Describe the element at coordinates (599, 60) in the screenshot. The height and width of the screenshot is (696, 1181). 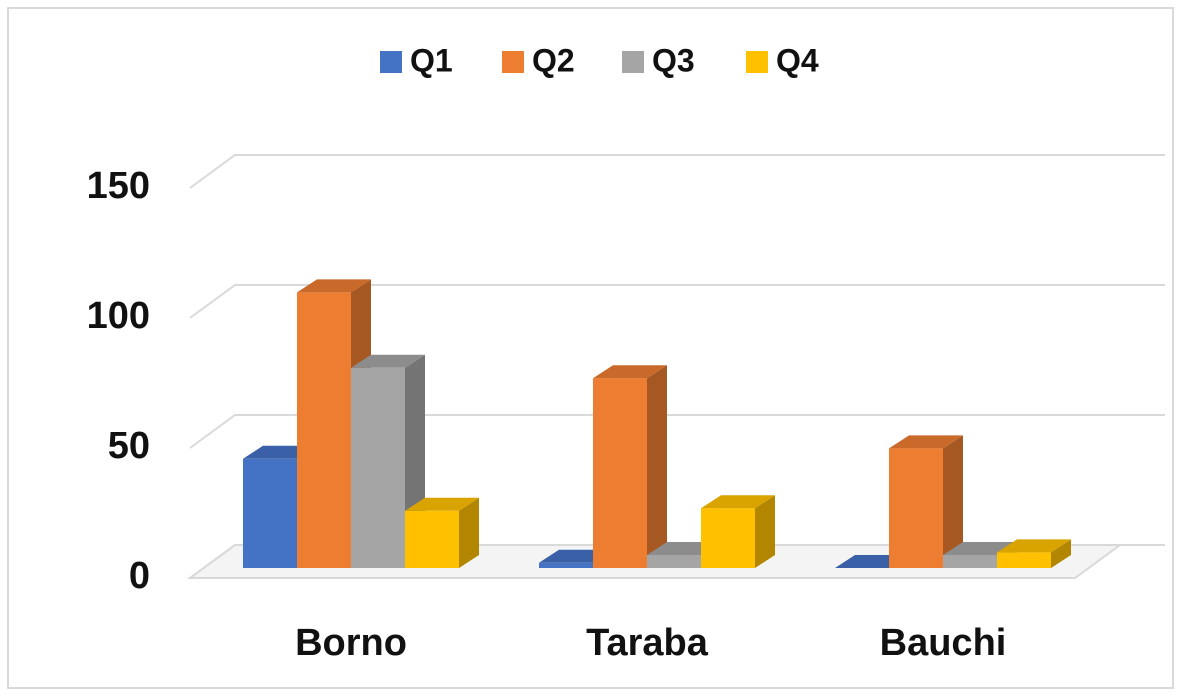
I see `legend: Q1 Q2 Q3 Q4` at that location.